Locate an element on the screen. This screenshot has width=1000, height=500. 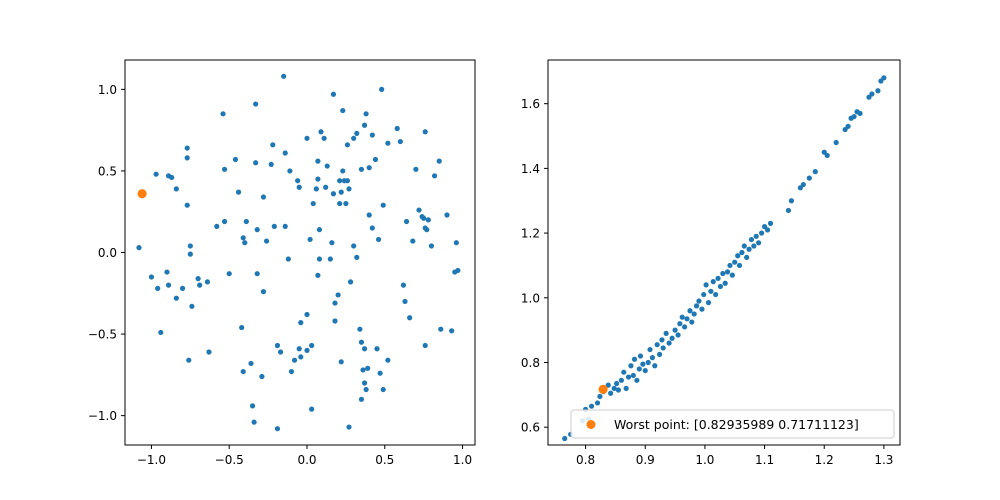
right-y-tick-label: 1.2 is located at coordinates (530, 234).